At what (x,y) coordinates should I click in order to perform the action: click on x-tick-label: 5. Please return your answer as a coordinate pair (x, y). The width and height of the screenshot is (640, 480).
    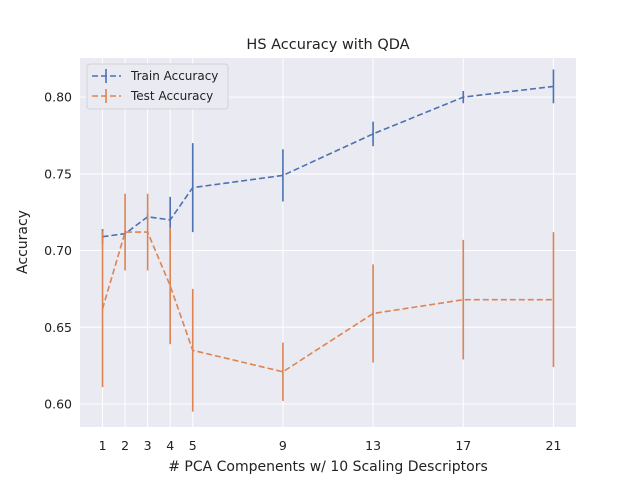
    Looking at the image, I should click on (193, 445).